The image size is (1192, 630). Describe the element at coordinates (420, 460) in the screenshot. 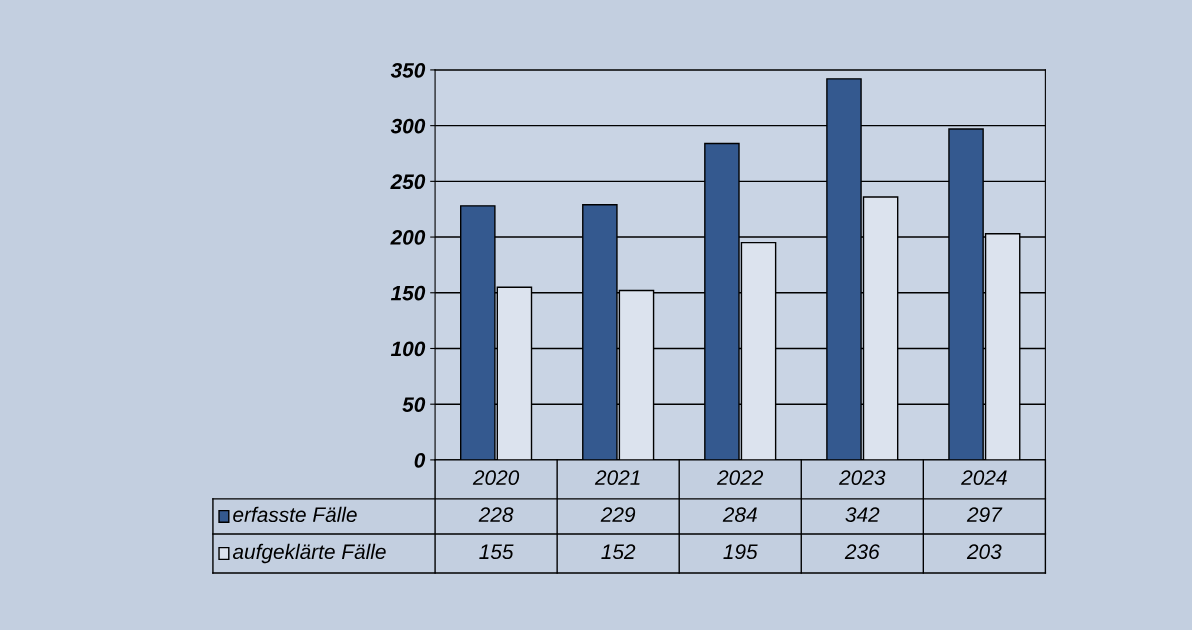

I see `y-tick-label: 0` at that location.